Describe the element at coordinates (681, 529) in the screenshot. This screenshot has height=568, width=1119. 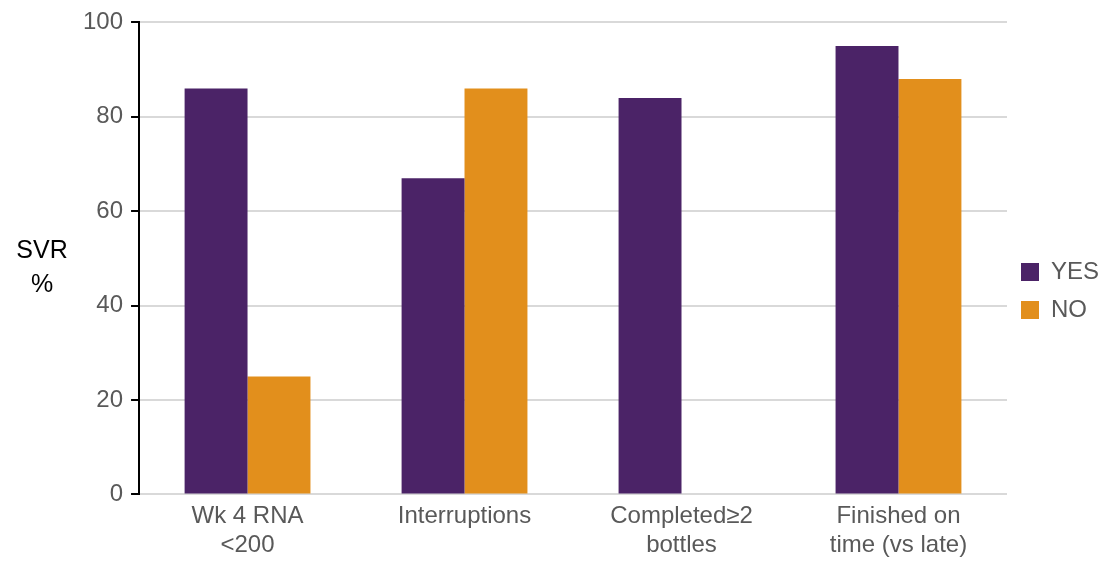
I see `x-tick-label: Completed≥2 bottles` at that location.